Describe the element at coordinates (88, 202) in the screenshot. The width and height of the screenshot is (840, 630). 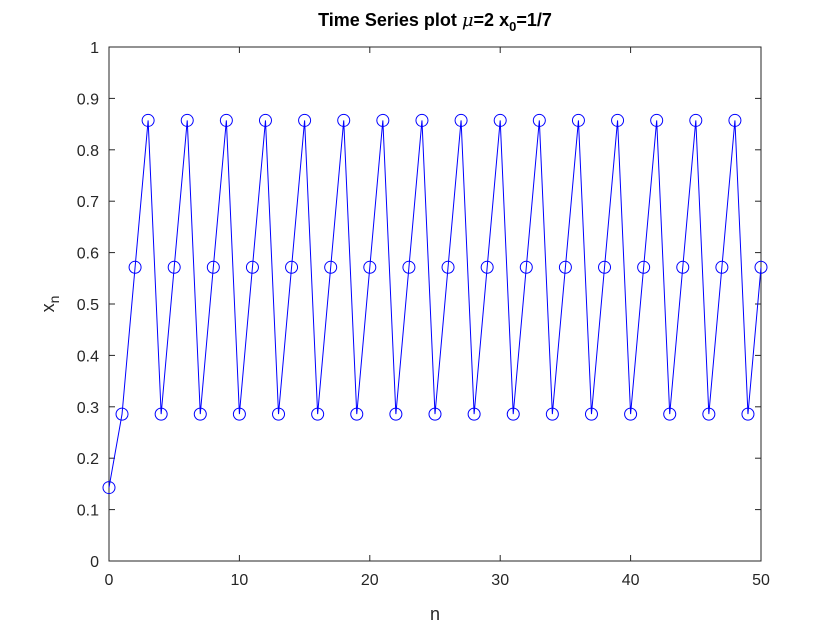
I see `y-tick-label: 0.7` at that location.